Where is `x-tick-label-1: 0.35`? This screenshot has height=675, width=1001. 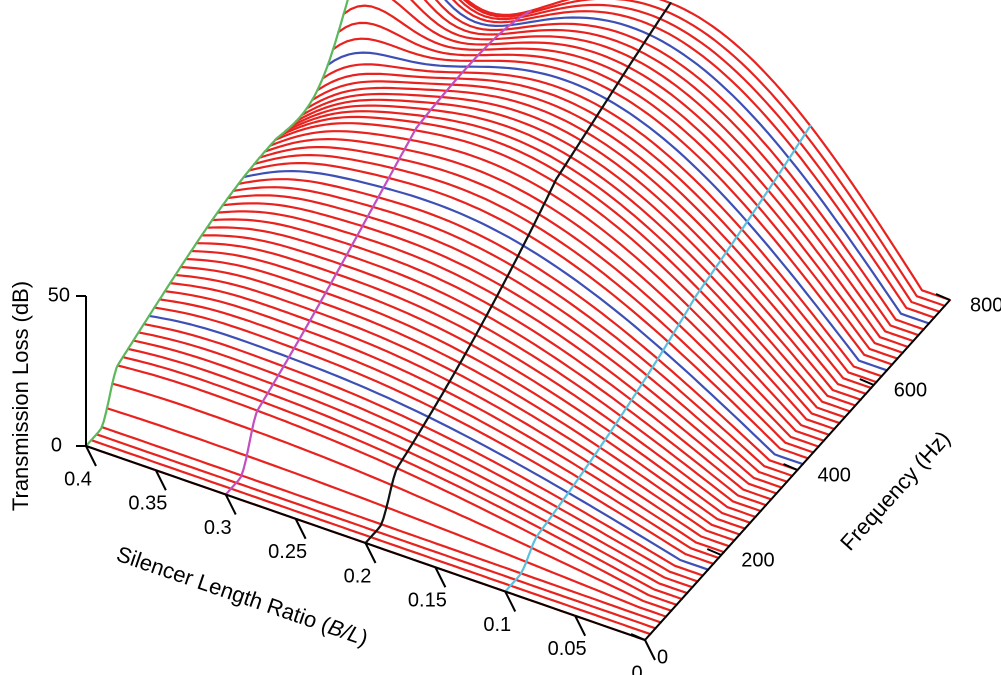 x-tick-label-1: 0.35 is located at coordinates (147, 504).